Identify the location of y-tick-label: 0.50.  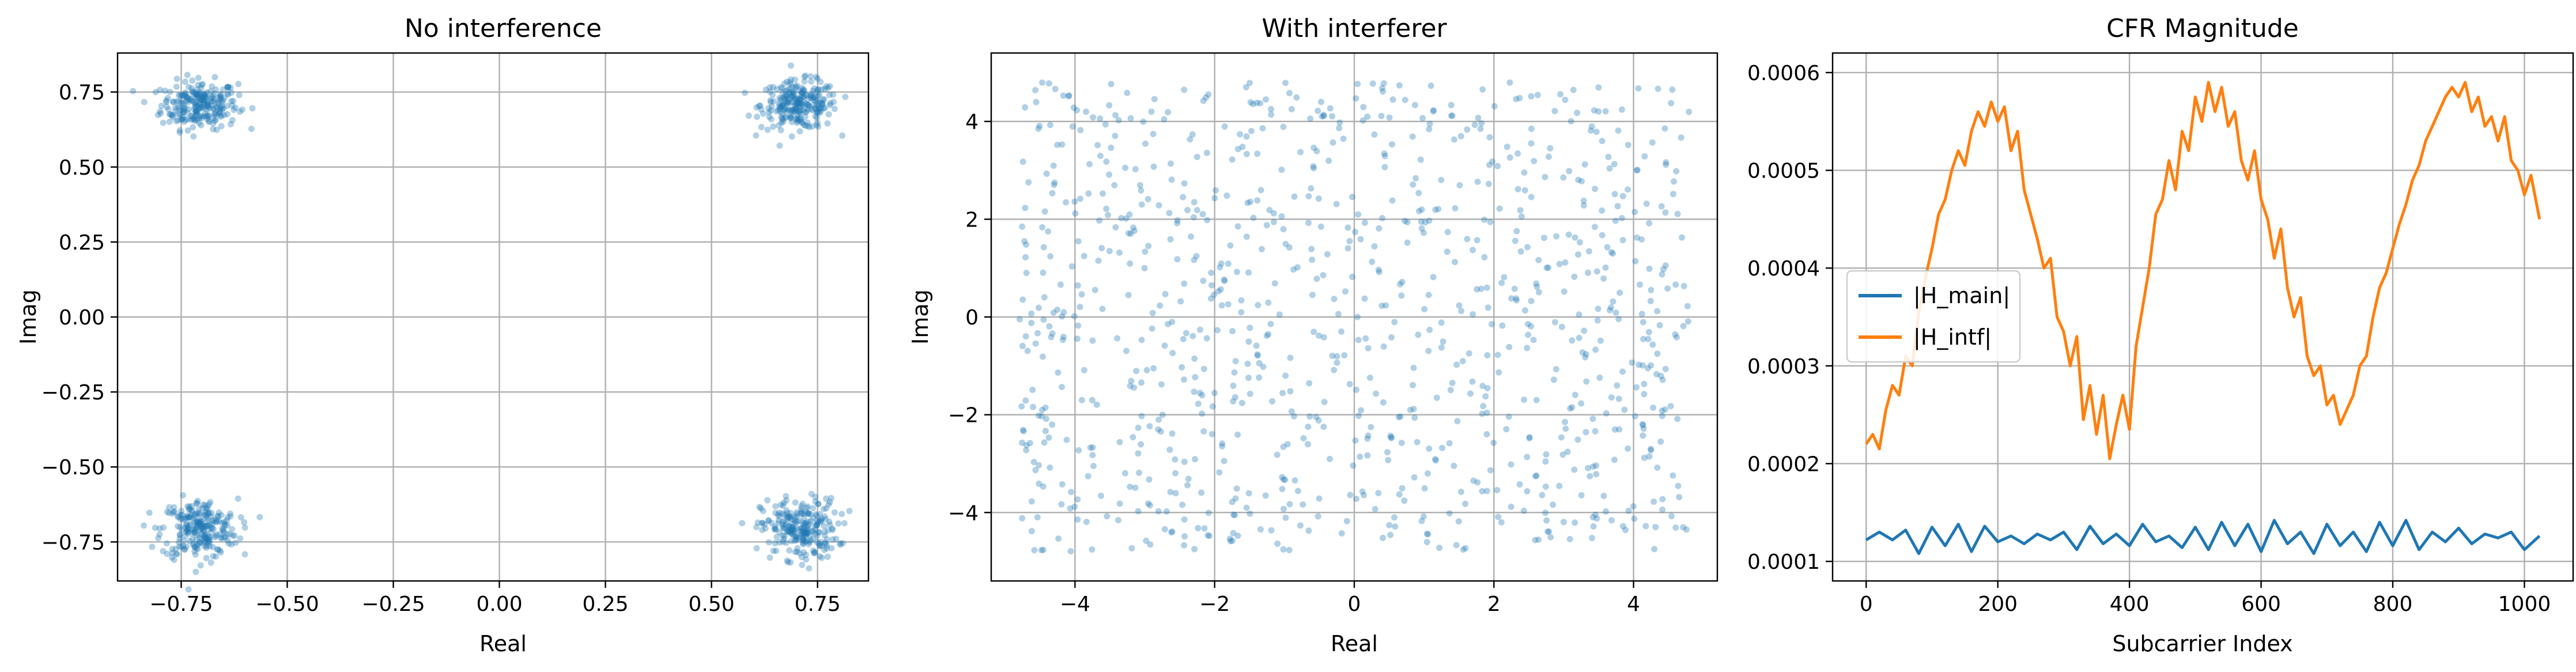
(82, 168).